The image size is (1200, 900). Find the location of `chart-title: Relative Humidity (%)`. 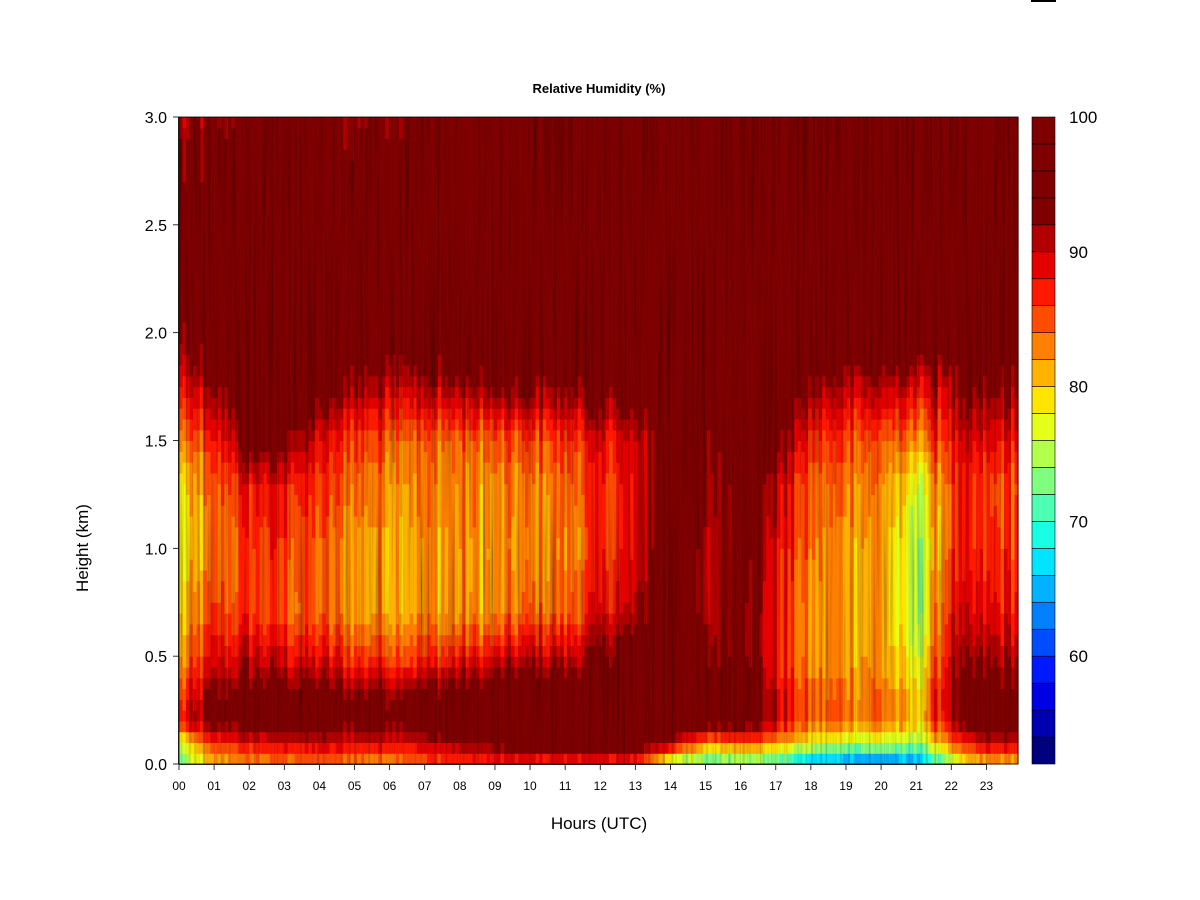

chart-title: Relative Humidity (%) is located at coordinates (599, 88).